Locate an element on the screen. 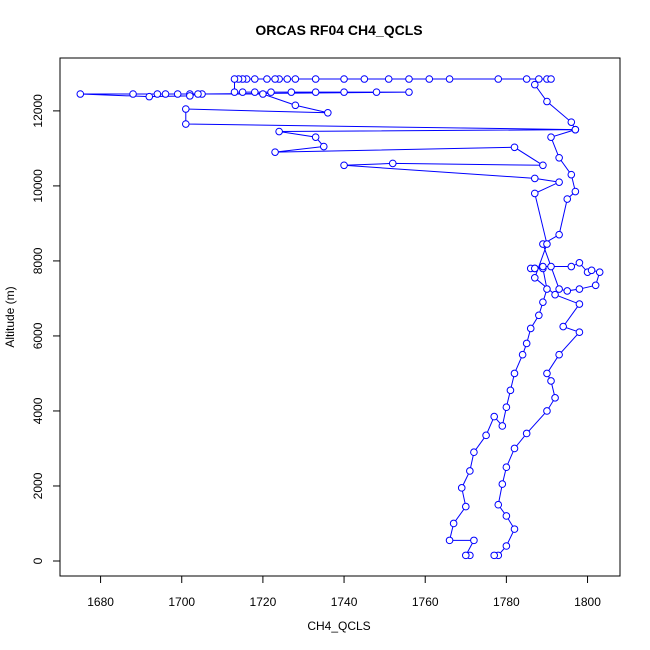 The height and width of the screenshot is (650, 650). y-tick-label: 0 is located at coordinates (38, 560).